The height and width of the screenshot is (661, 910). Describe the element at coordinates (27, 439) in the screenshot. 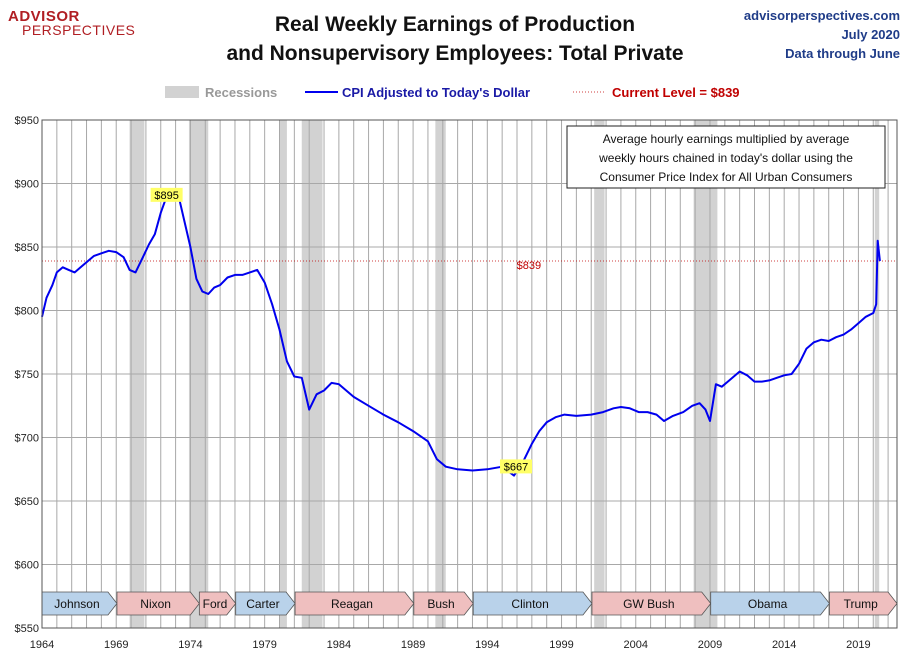

I see `y-tick-label: $700` at that location.